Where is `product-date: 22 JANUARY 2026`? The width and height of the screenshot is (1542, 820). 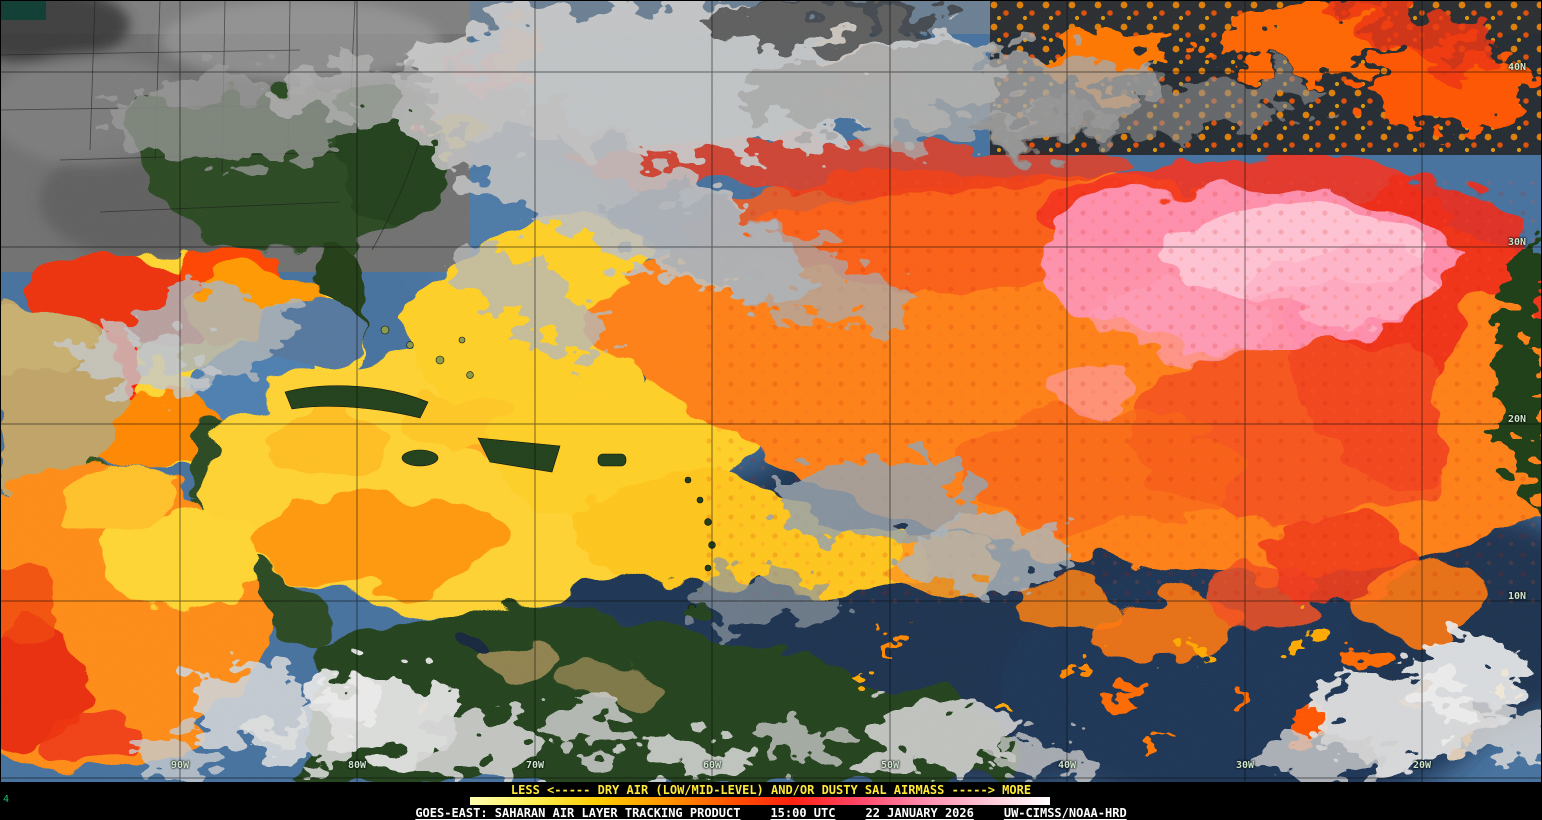 product-date: 22 JANUARY 2026 is located at coordinates (919, 813).